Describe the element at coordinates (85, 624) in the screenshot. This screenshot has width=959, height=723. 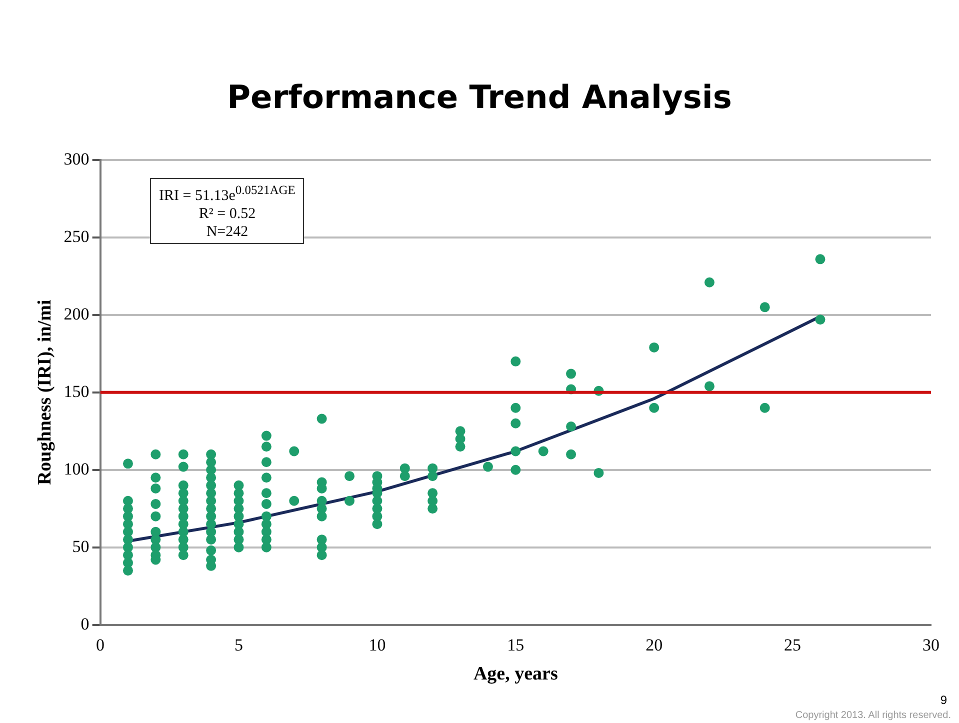
I see `y-tick-label: 0` at that location.